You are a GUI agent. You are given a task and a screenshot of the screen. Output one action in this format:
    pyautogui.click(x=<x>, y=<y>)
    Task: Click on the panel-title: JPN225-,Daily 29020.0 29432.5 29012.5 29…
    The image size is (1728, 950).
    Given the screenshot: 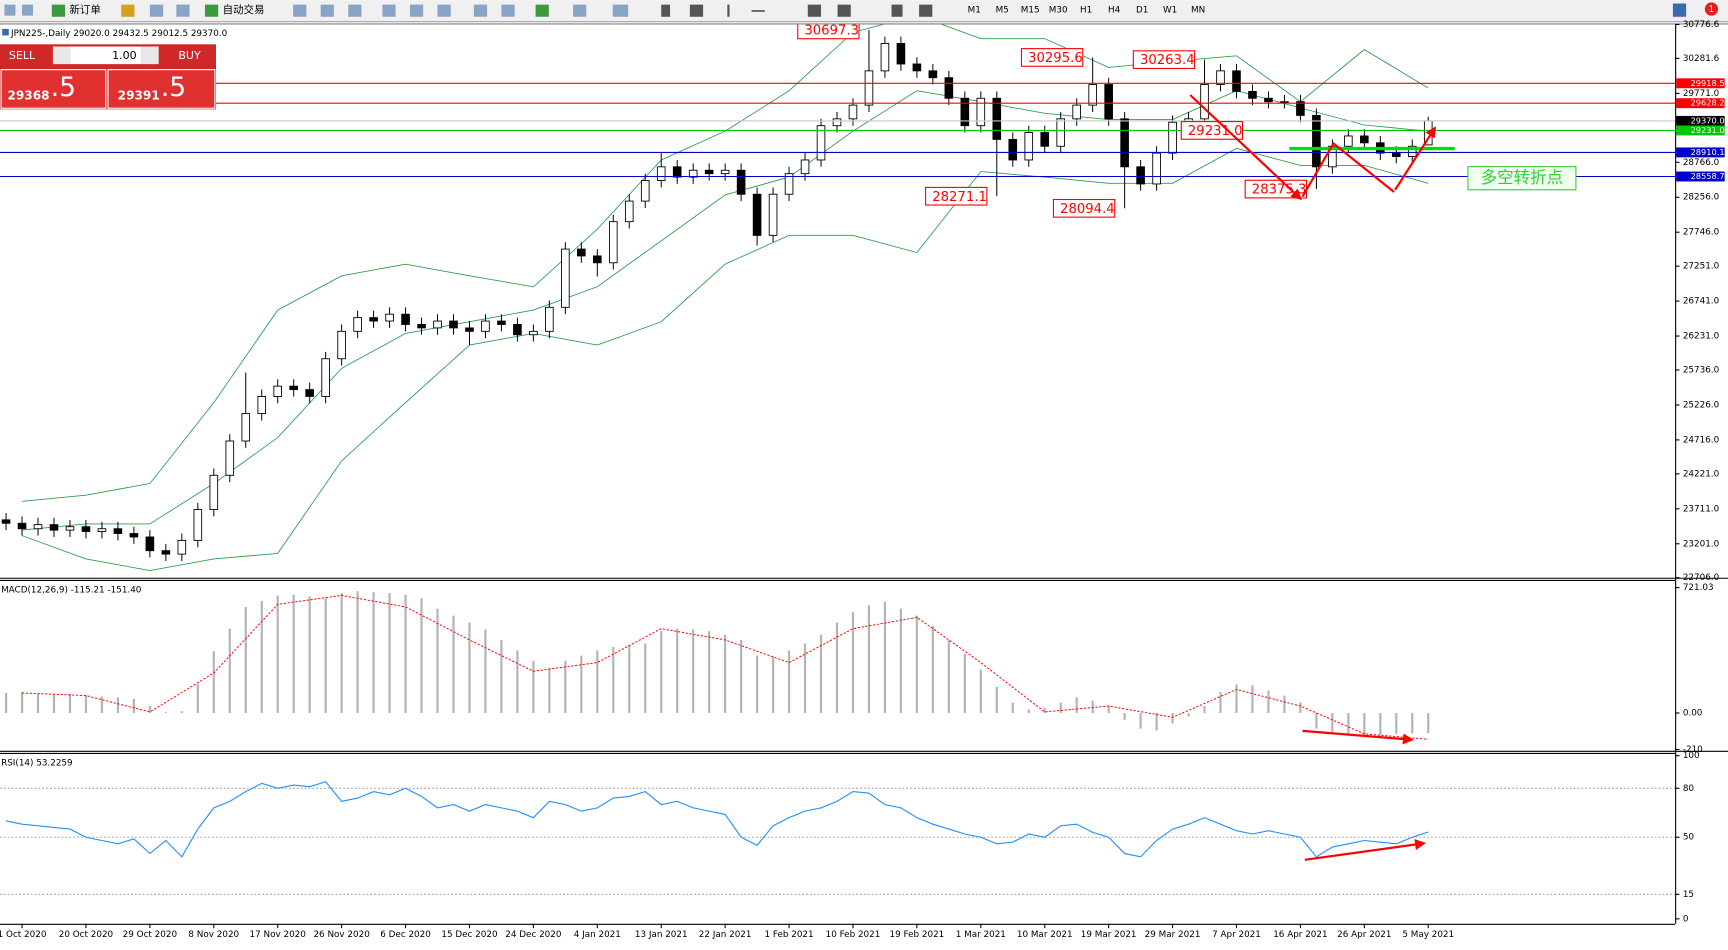 What is the action you would take?
    pyautogui.click(x=119, y=34)
    